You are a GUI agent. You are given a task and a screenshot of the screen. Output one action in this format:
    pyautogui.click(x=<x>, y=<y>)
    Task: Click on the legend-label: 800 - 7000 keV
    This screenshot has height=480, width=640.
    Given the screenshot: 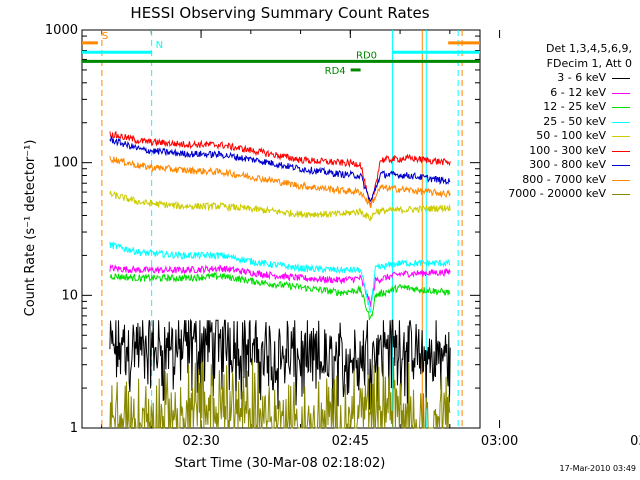 What is the action you would take?
    pyautogui.click(x=564, y=179)
    